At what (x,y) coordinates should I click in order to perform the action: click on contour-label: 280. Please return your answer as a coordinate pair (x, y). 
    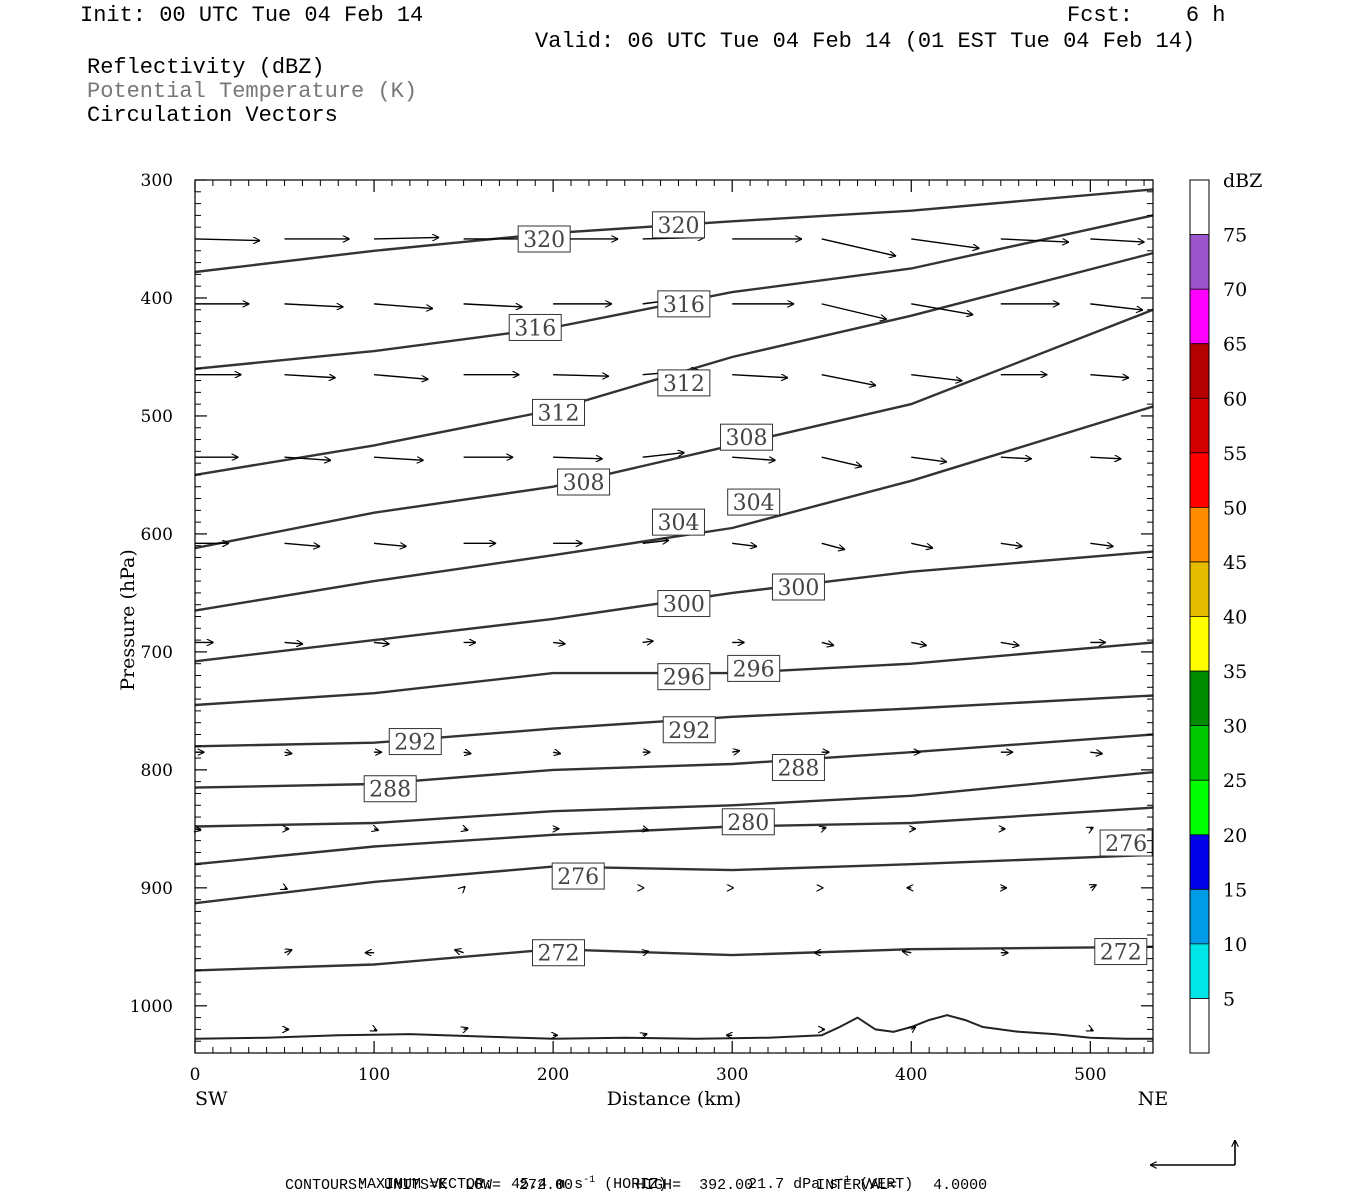
    Looking at the image, I should click on (748, 823).